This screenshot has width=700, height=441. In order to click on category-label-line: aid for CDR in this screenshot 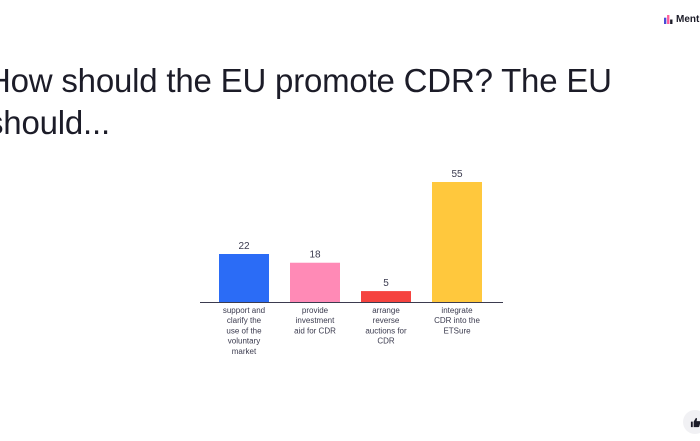, I will do `click(315, 330)`.